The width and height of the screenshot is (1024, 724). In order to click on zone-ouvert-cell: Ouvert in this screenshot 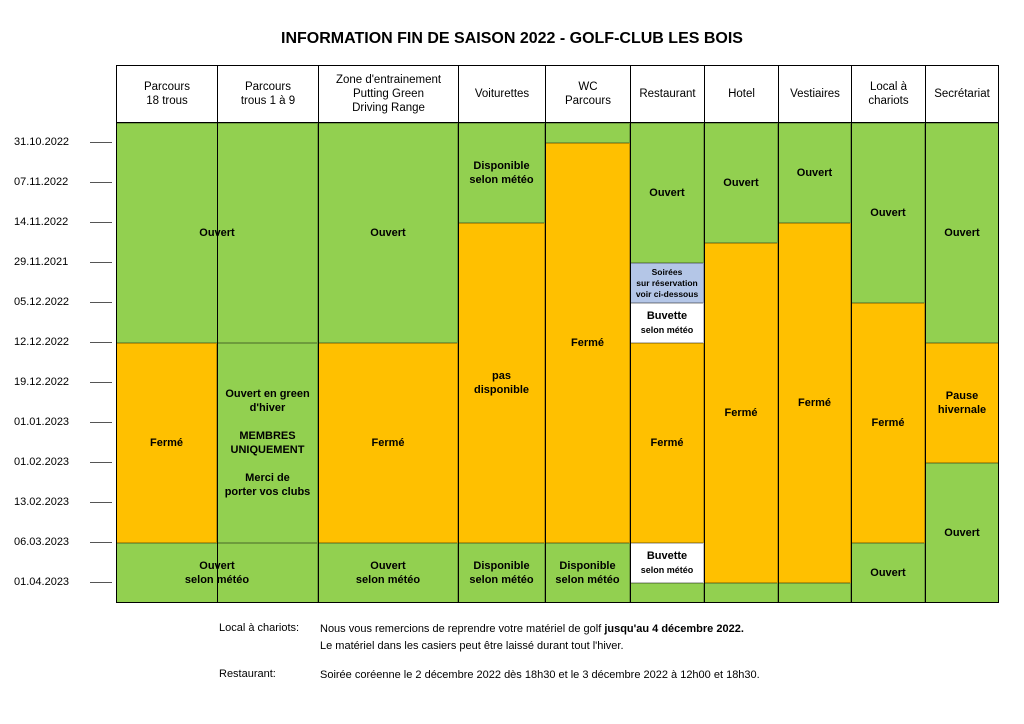, I will do `click(388, 233)`.